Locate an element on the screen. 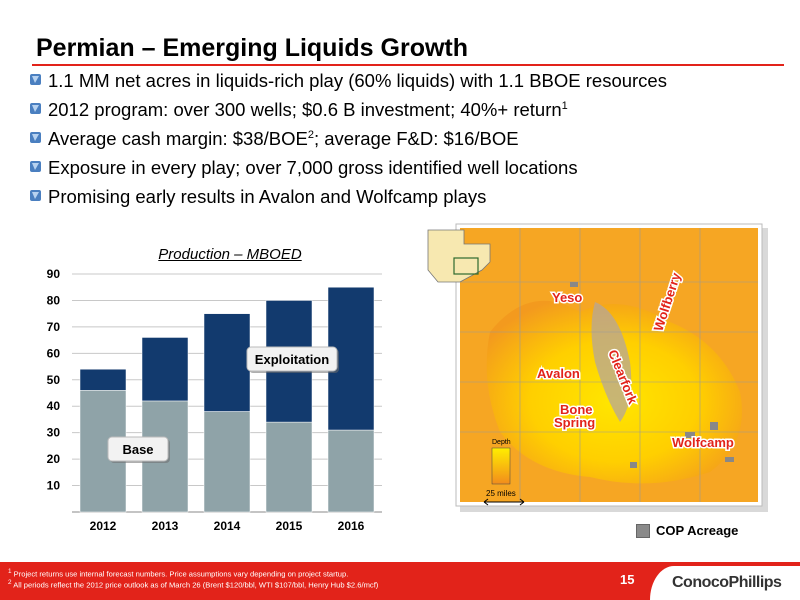 Image resolution: width=800 pixels, height=600 pixels. footnote-ref: 2 is located at coordinates (310, 134).